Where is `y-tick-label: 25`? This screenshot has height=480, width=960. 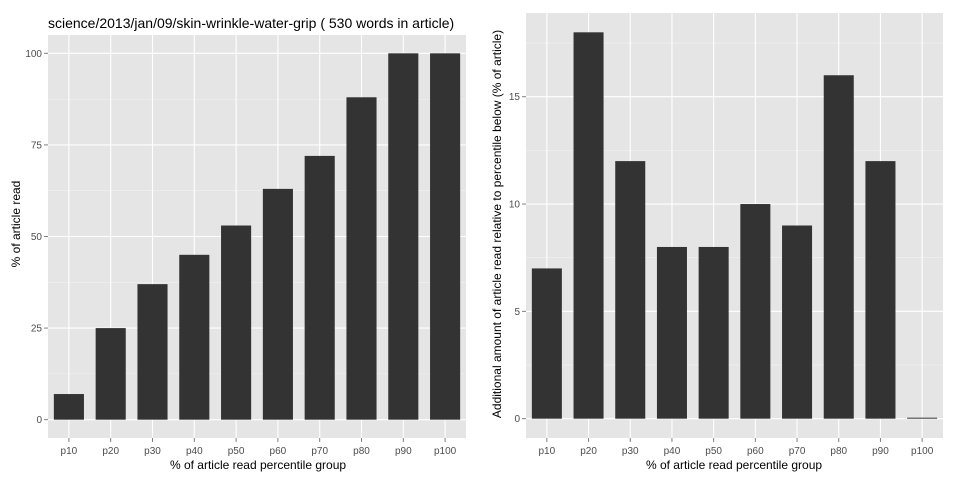 y-tick-label: 25 is located at coordinates (37, 329).